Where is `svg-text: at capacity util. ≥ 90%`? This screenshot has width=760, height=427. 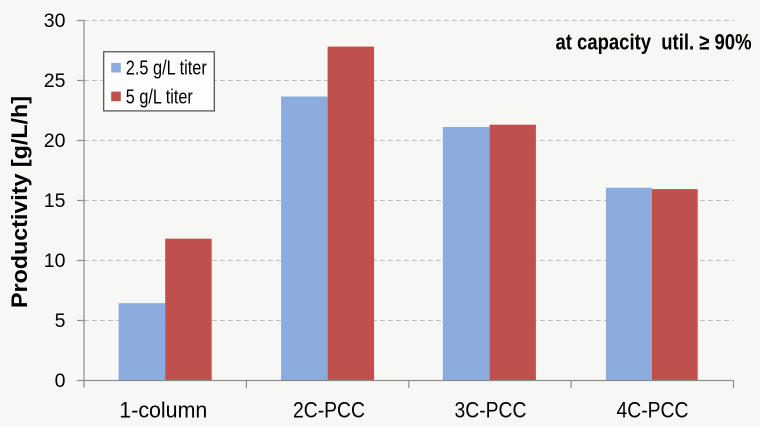 svg-text: at capacity util. ≥ 90% is located at coordinates (654, 41).